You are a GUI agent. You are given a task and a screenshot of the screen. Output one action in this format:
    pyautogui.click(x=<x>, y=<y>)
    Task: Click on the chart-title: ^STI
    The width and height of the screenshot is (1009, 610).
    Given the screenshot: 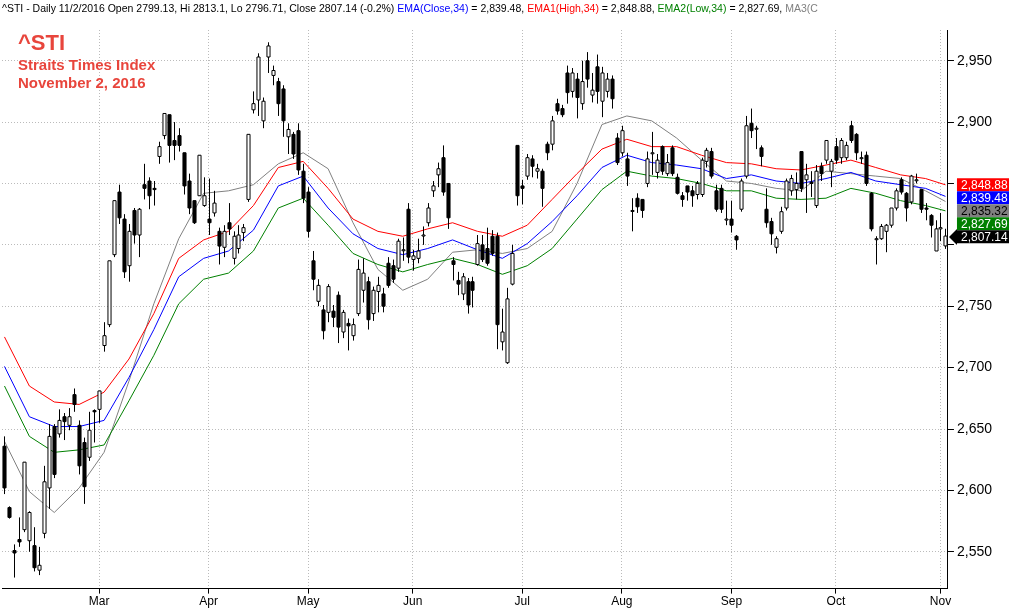 What is the action you would take?
    pyautogui.click(x=42, y=43)
    